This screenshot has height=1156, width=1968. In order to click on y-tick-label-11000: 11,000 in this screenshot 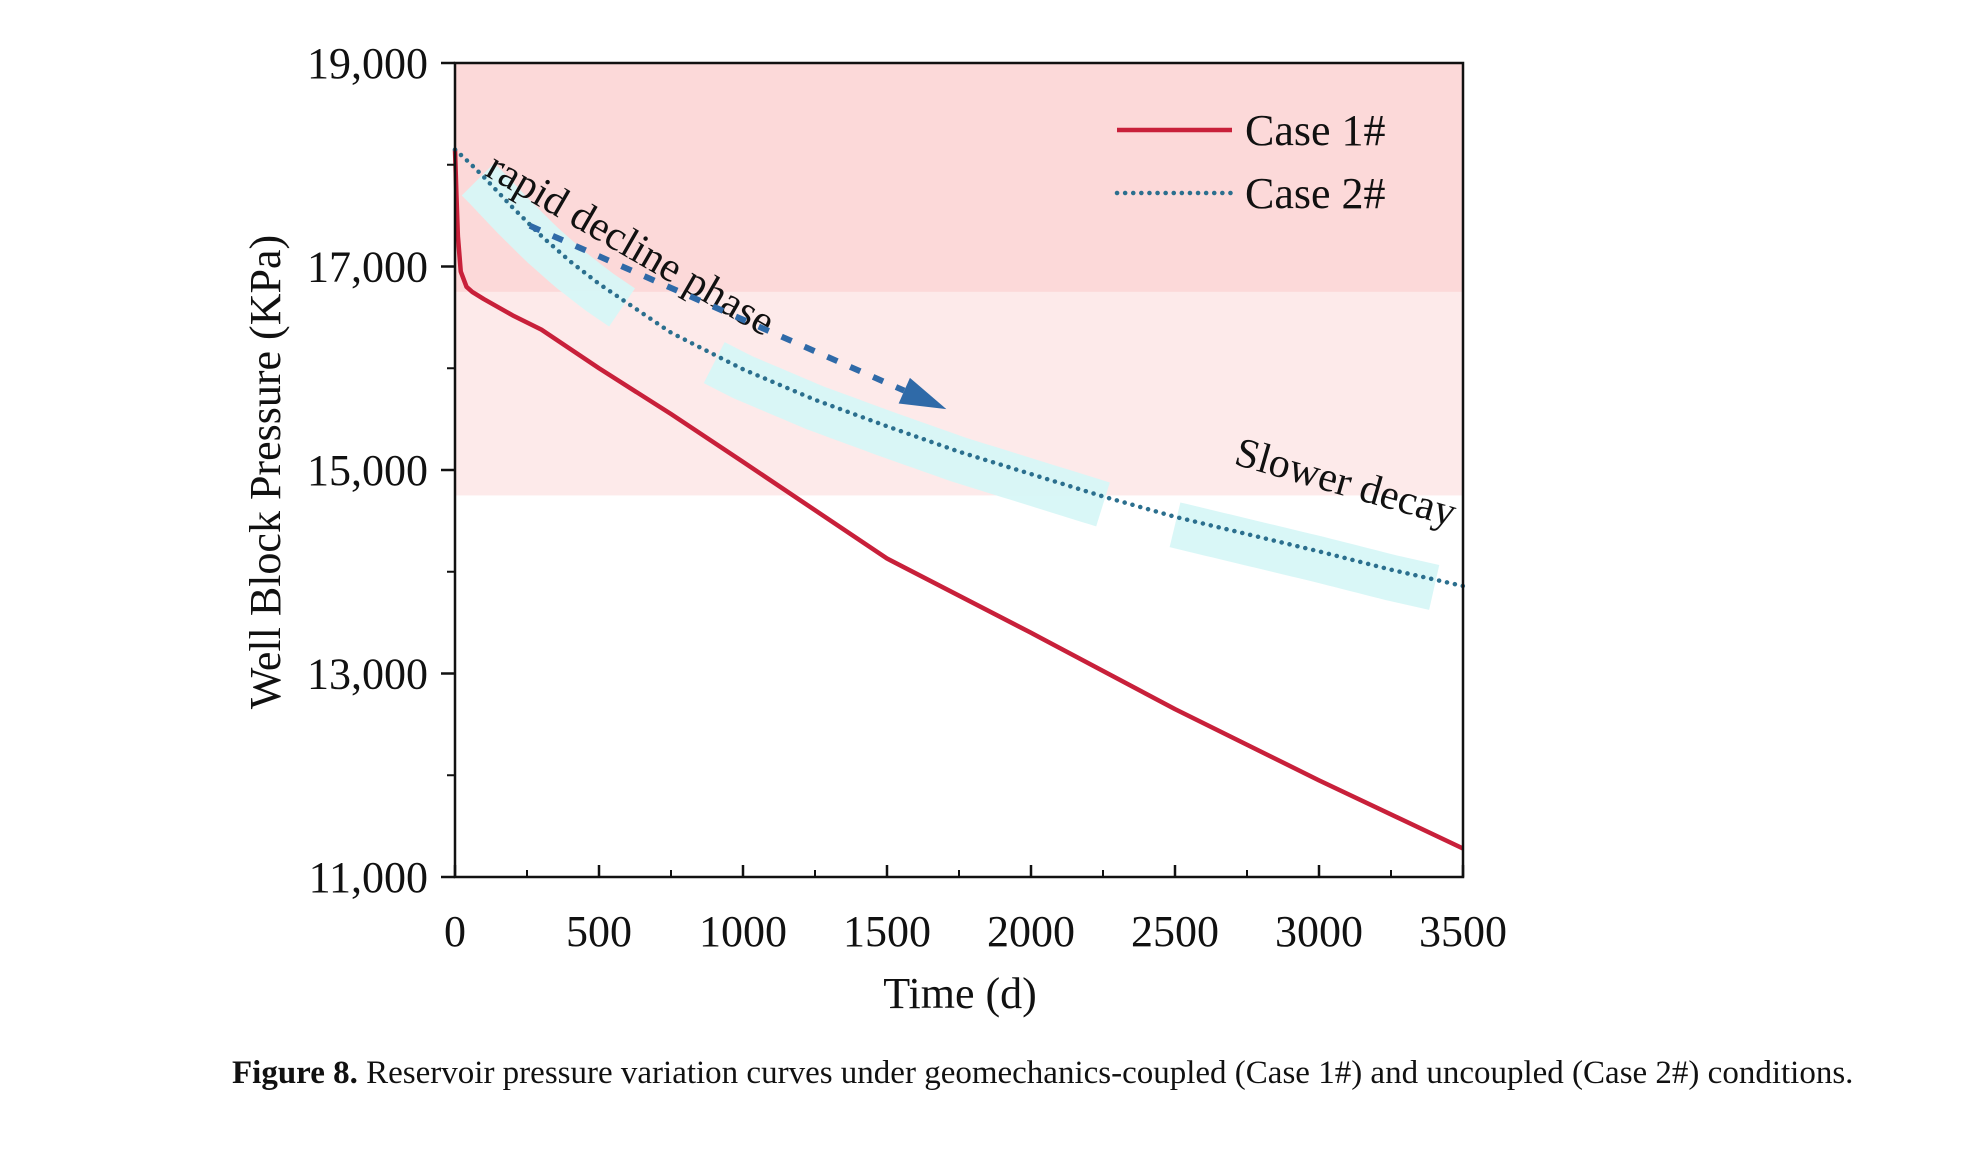, I will do `click(368, 877)`.